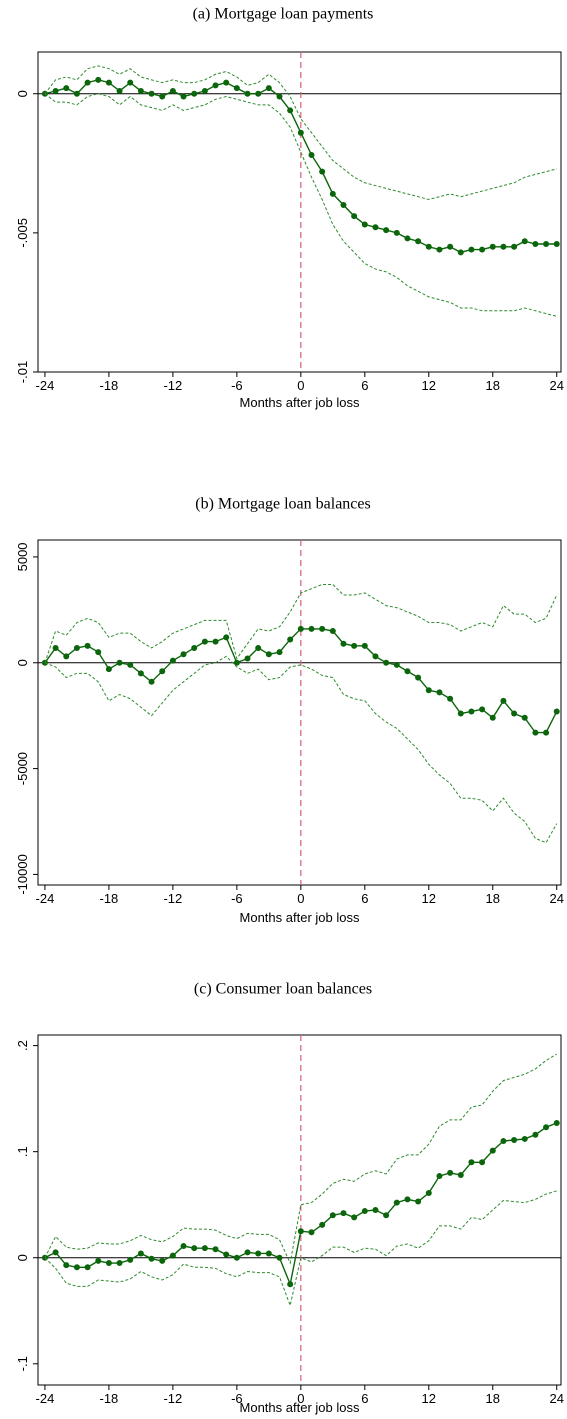 The width and height of the screenshot is (567, 1419). What do you see at coordinates (364, 1398) in the screenshot?
I see `x-tick-label: 6` at bounding box center [364, 1398].